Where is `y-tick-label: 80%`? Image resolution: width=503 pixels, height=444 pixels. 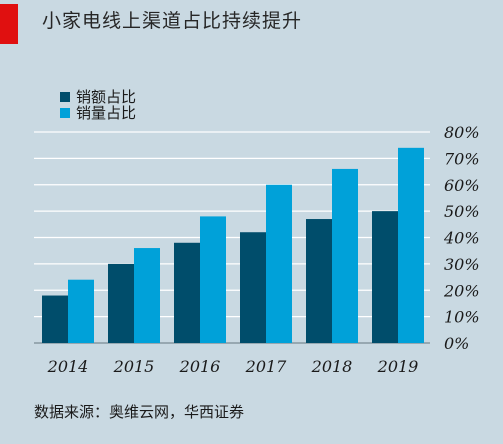
y-tick-label: 80% is located at coordinates (462, 132).